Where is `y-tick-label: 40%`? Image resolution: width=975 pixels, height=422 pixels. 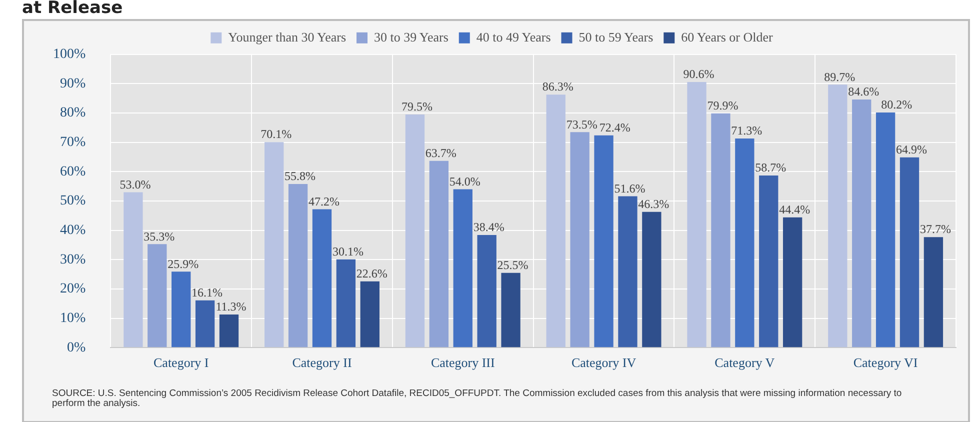 y-tick-label: 40% is located at coordinates (73, 230).